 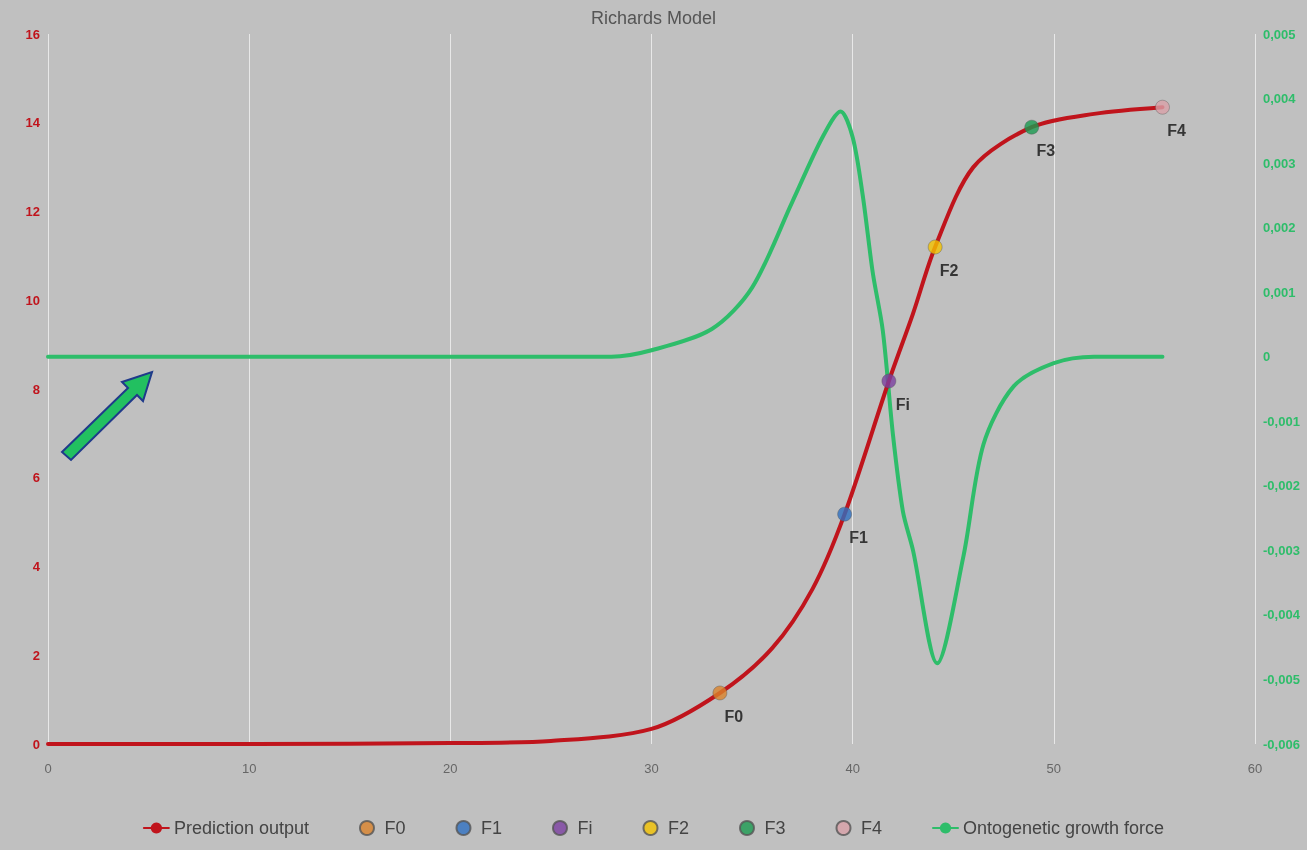 What do you see at coordinates (1279, 228) in the screenshot?
I see `y2-tick-label: 0,002` at bounding box center [1279, 228].